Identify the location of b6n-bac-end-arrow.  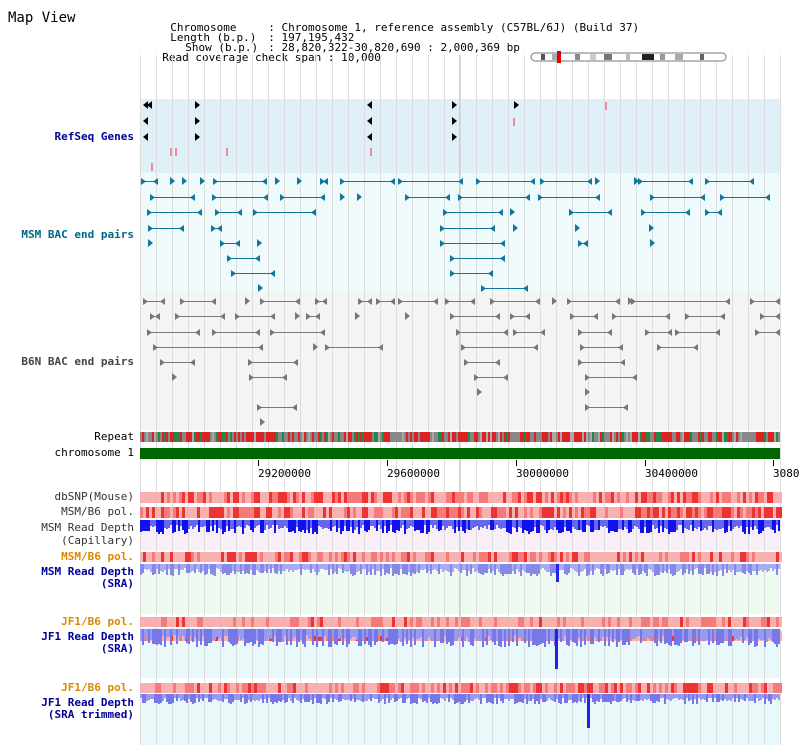
(315, 347).